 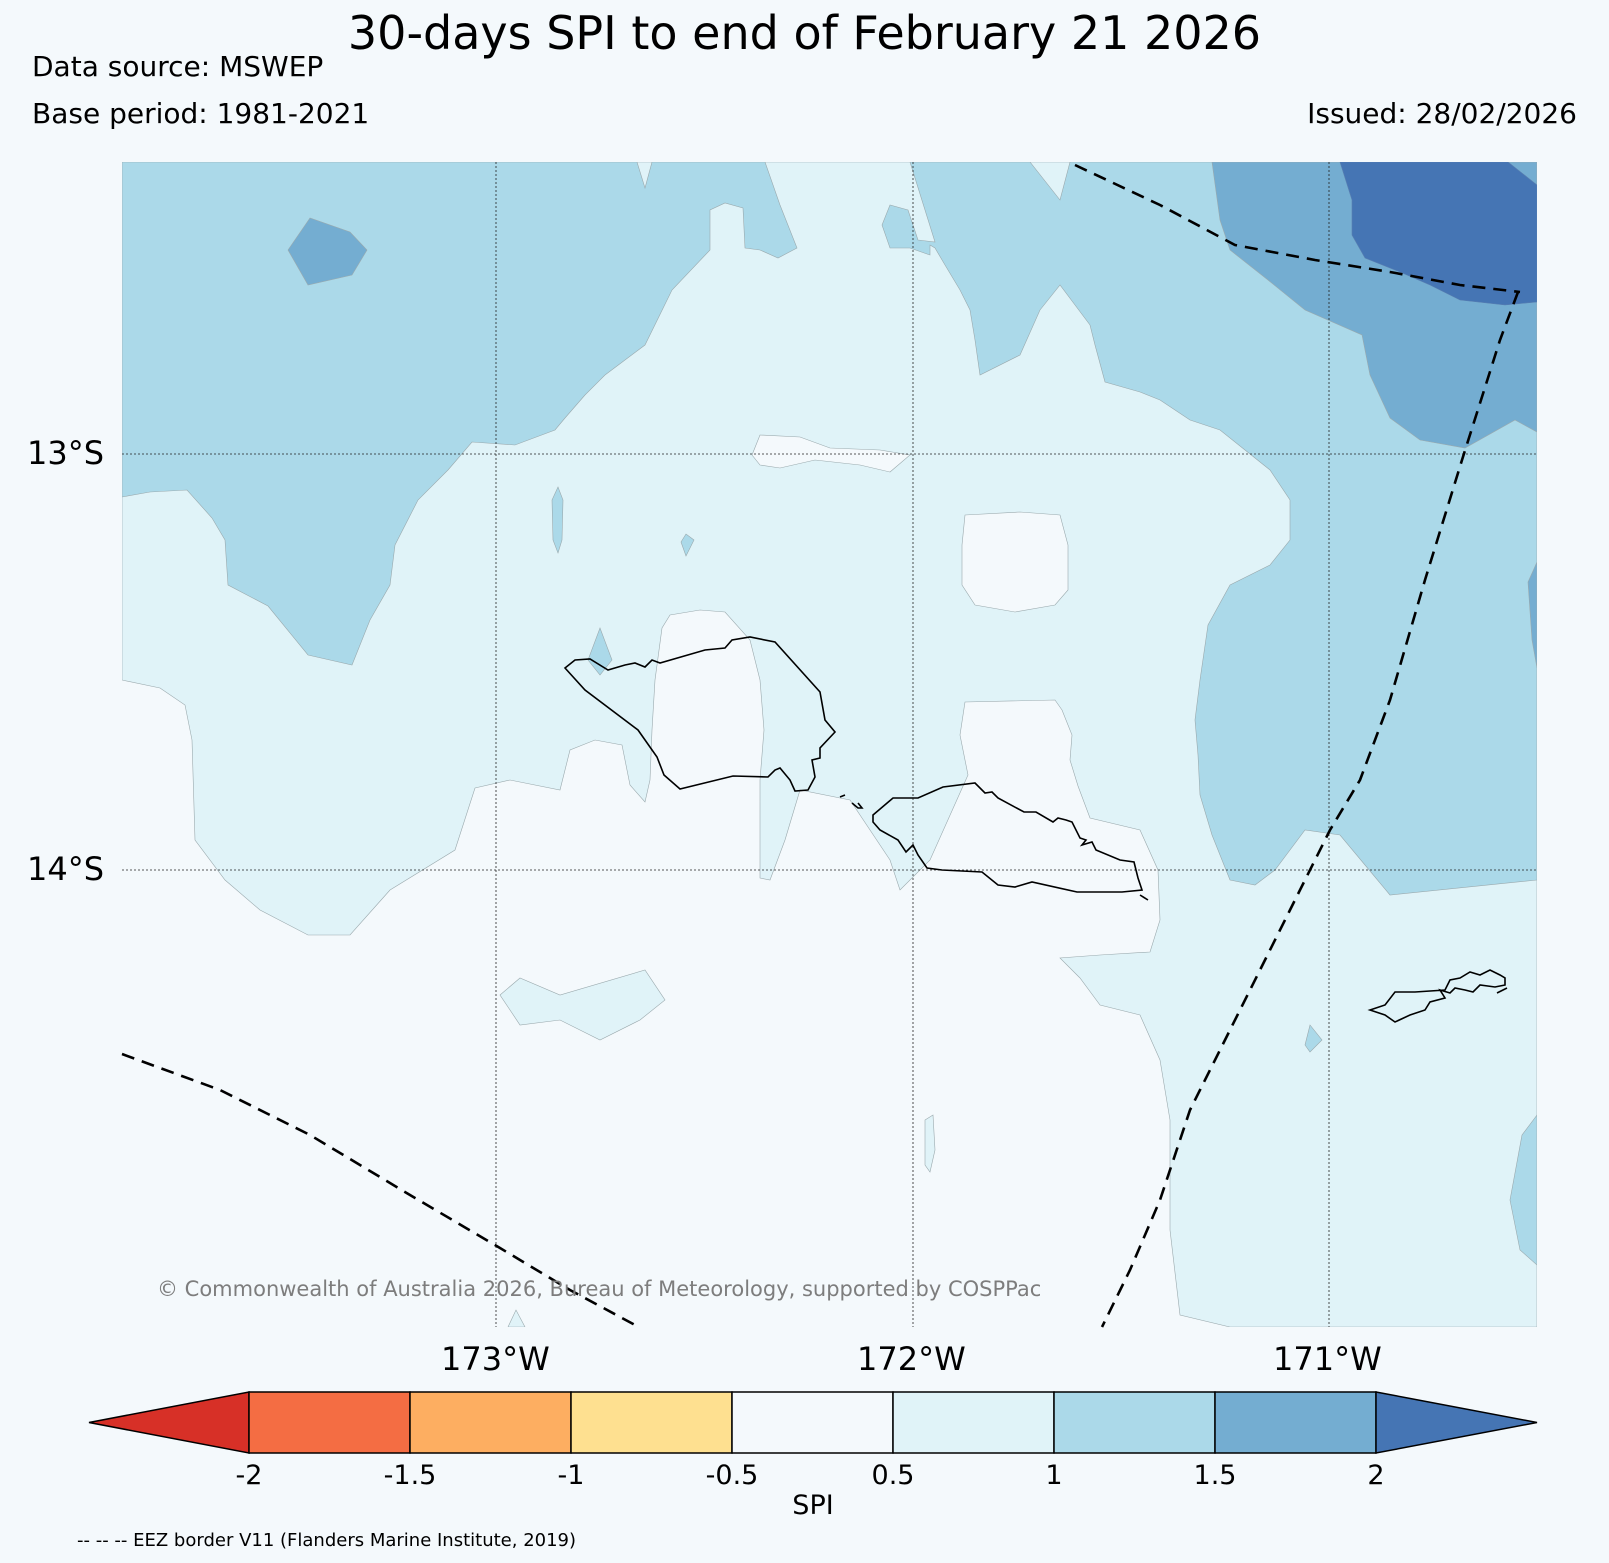 What do you see at coordinates (1215, 1475) in the screenshot?
I see `colorbar-tick: 1.5` at bounding box center [1215, 1475].